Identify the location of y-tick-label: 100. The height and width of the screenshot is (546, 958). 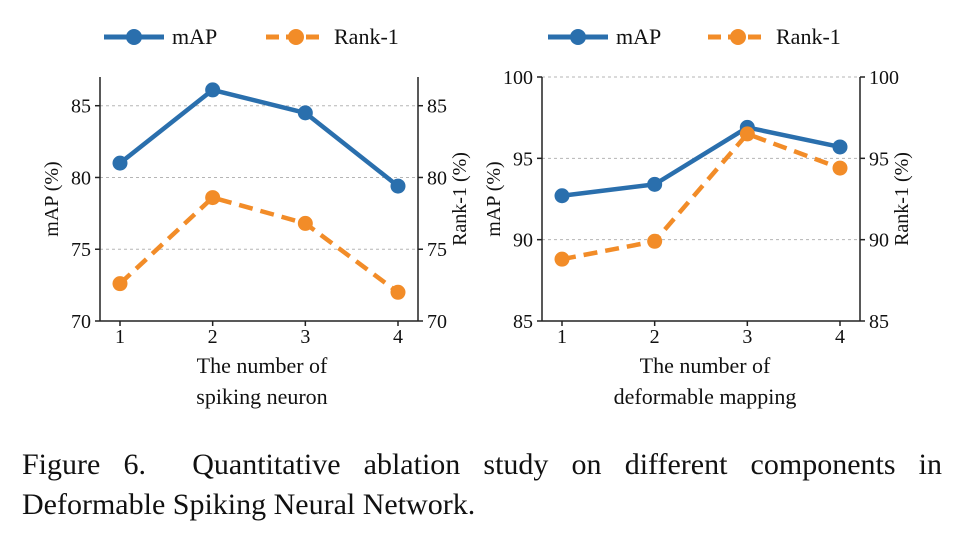
(518, 78).